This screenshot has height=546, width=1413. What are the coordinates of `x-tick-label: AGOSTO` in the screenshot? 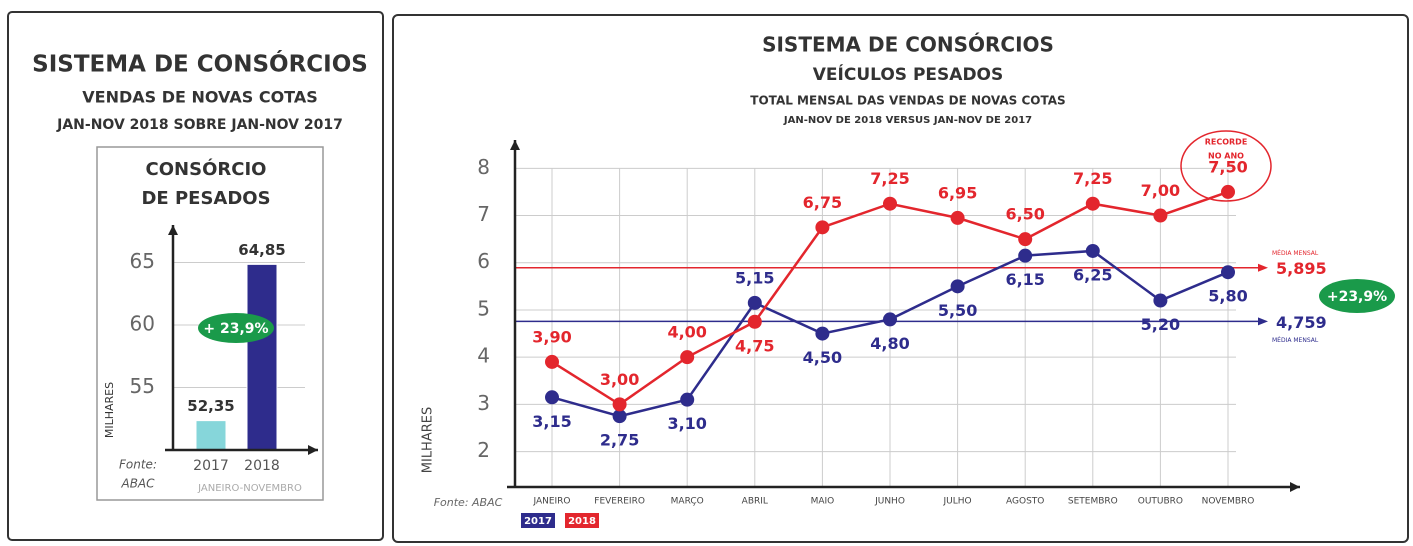 It's located at (1025, 502).